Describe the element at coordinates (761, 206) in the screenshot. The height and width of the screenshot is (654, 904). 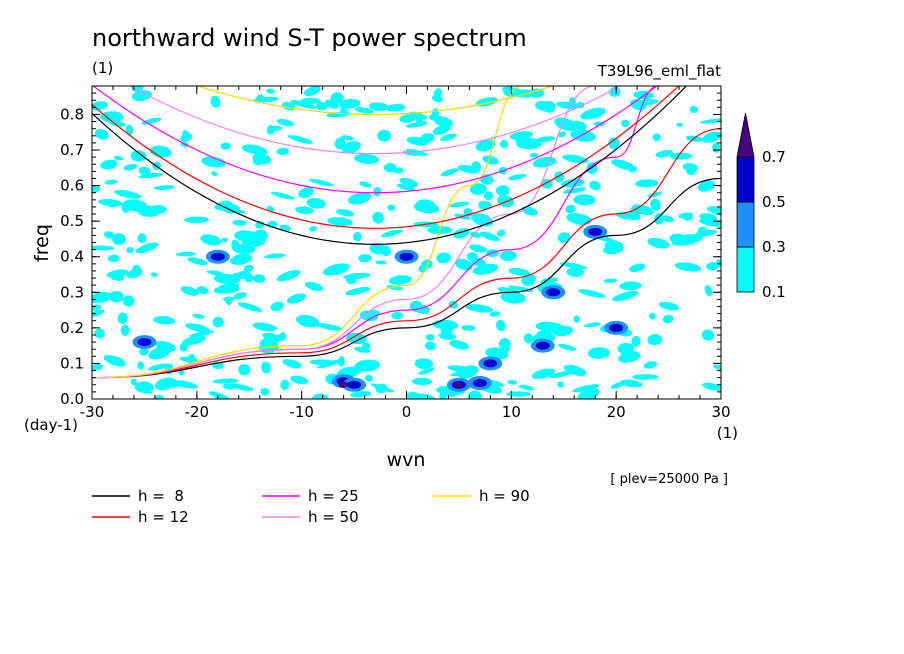
I see `colorbar: 0.1 0.3 0.5 0.7` at that location.